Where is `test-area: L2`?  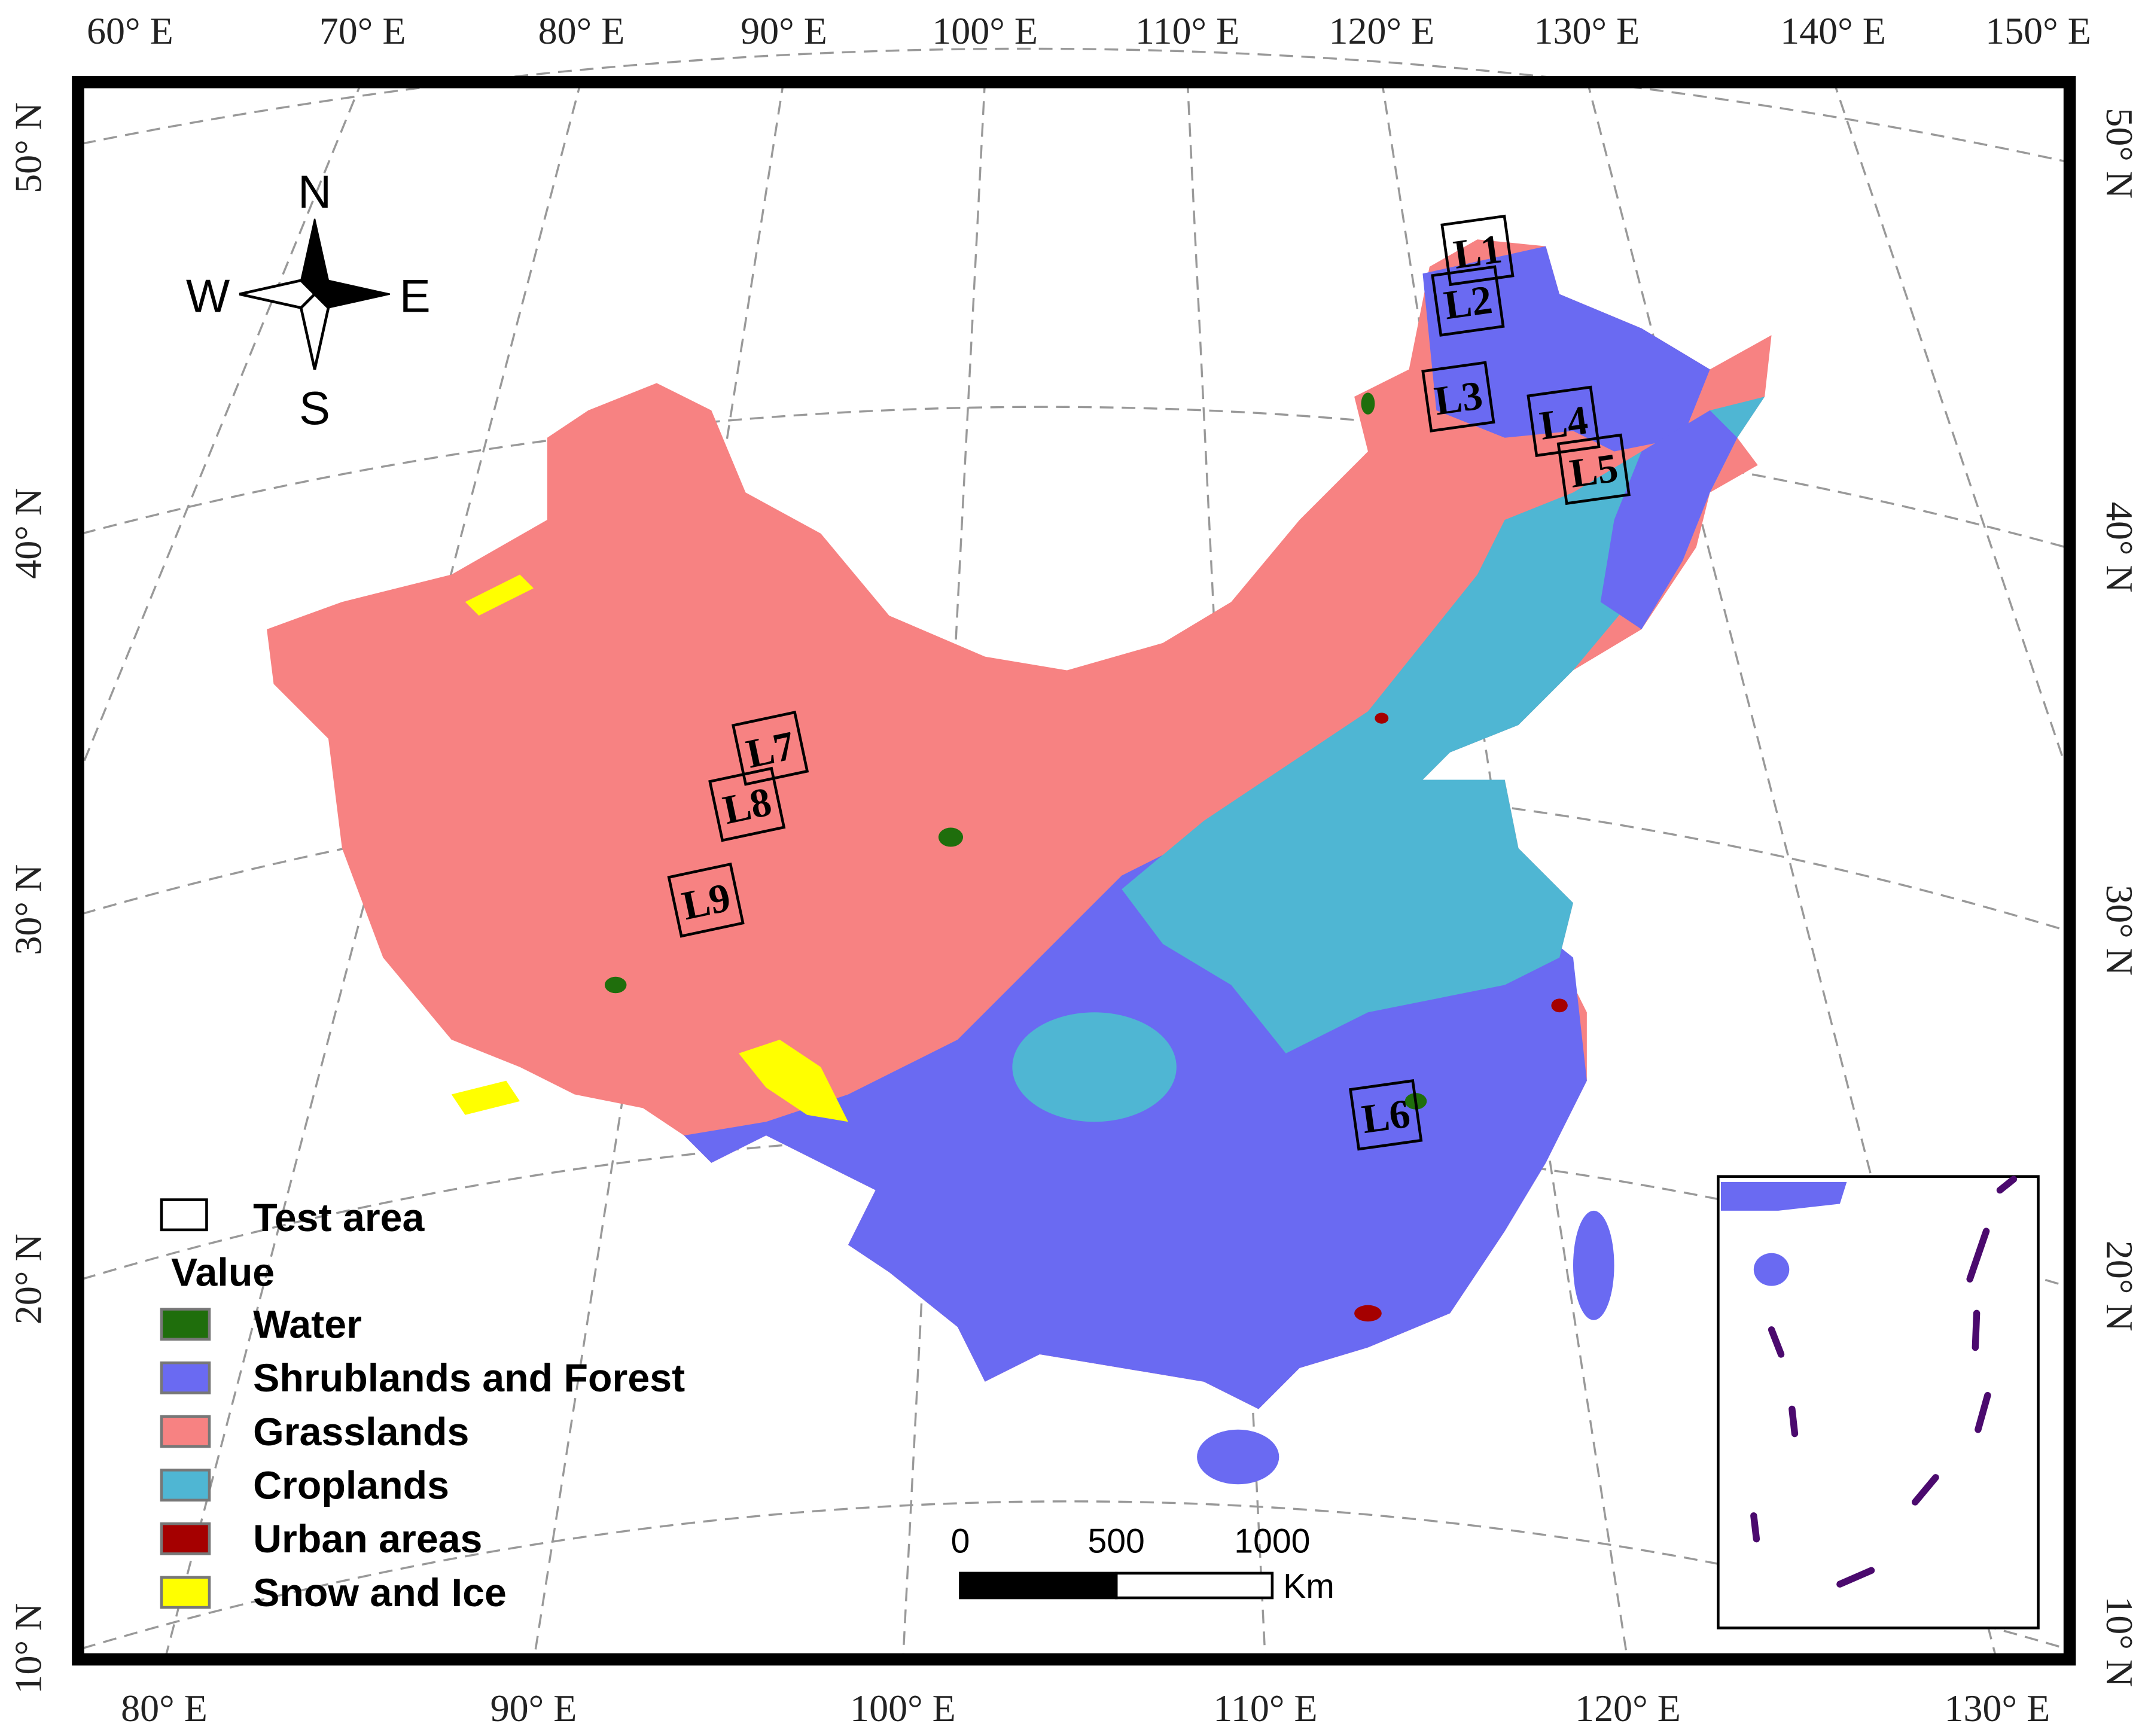
test-area: L2 is located at coordinates (1468, 301).